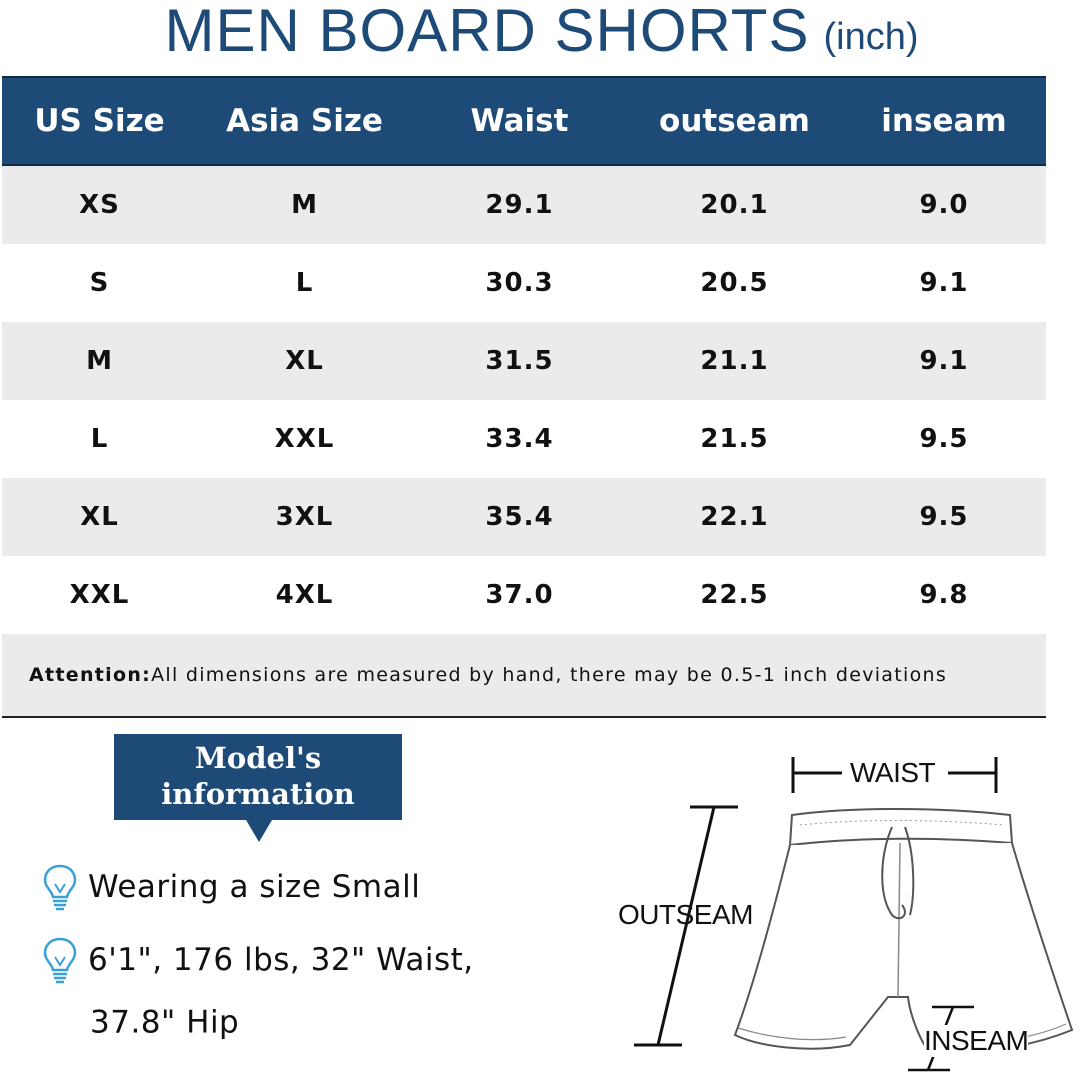 This screenshot has height=1081, width=1083. I want to click on model-hip-text: 37.8" Hip, so click(165, 1022).